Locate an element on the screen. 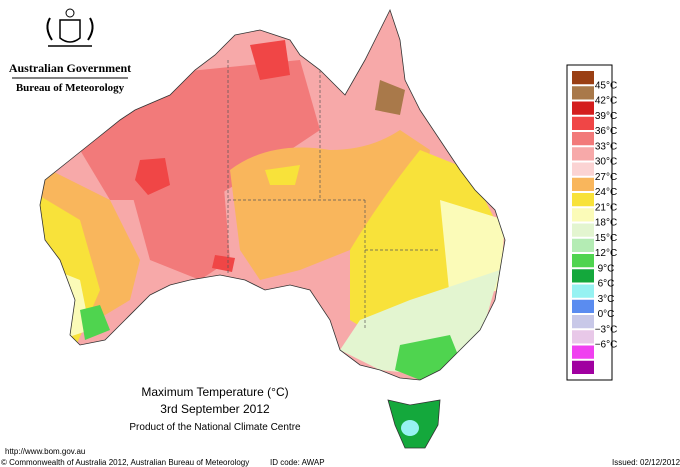 This screenshot has width=680, height=467. legend-label: 12°C is located at coordinates (606, 253).